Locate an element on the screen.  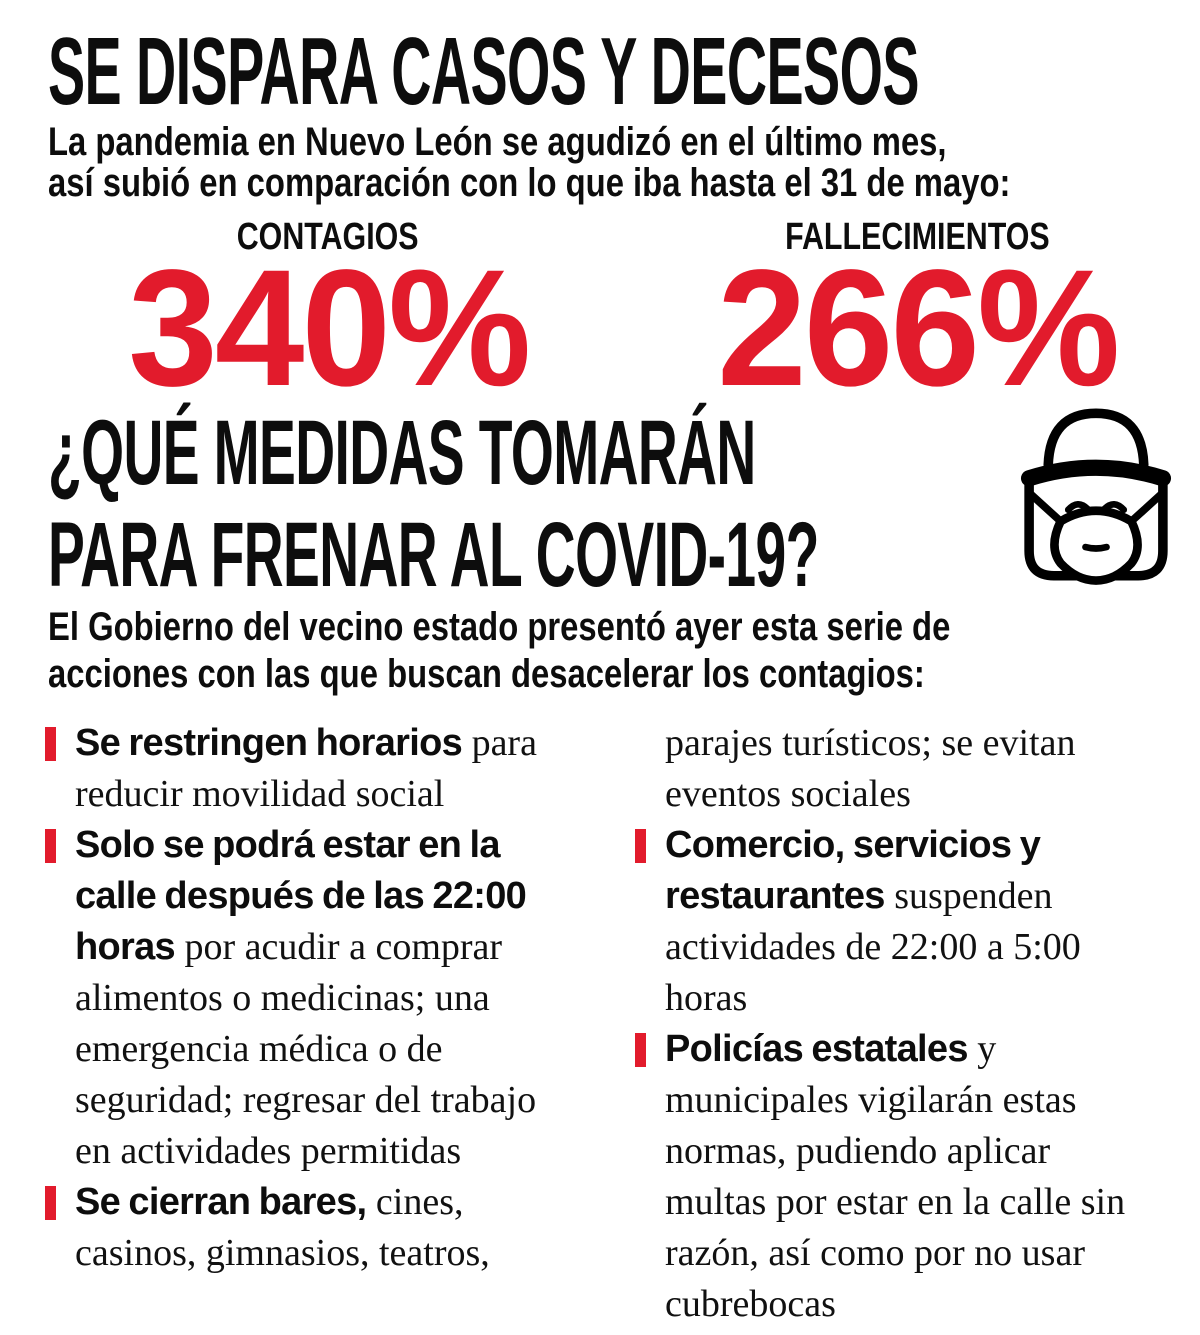
measure-bold-text: Policías estatales is located at coordinates (816, 1049).